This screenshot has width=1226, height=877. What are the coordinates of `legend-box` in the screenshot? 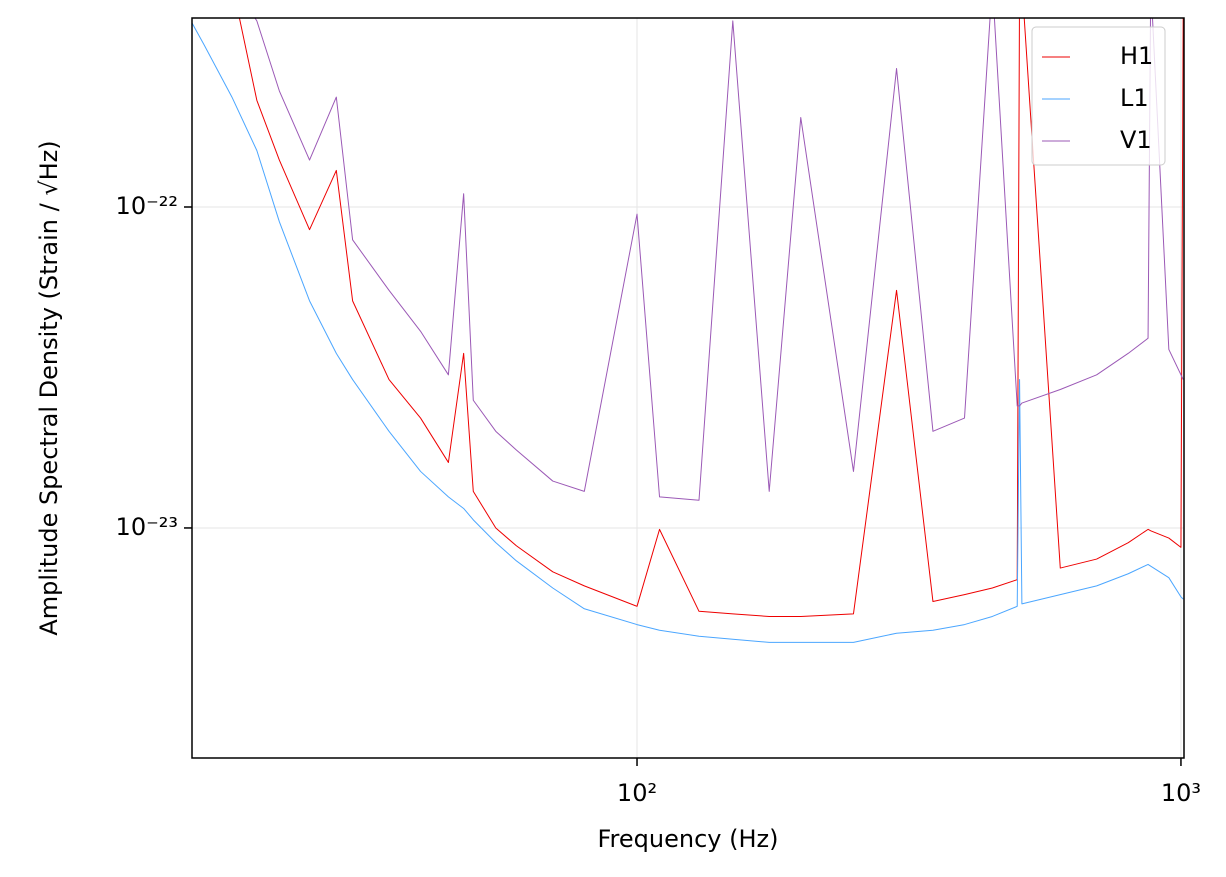 It's located at (1098, 96).